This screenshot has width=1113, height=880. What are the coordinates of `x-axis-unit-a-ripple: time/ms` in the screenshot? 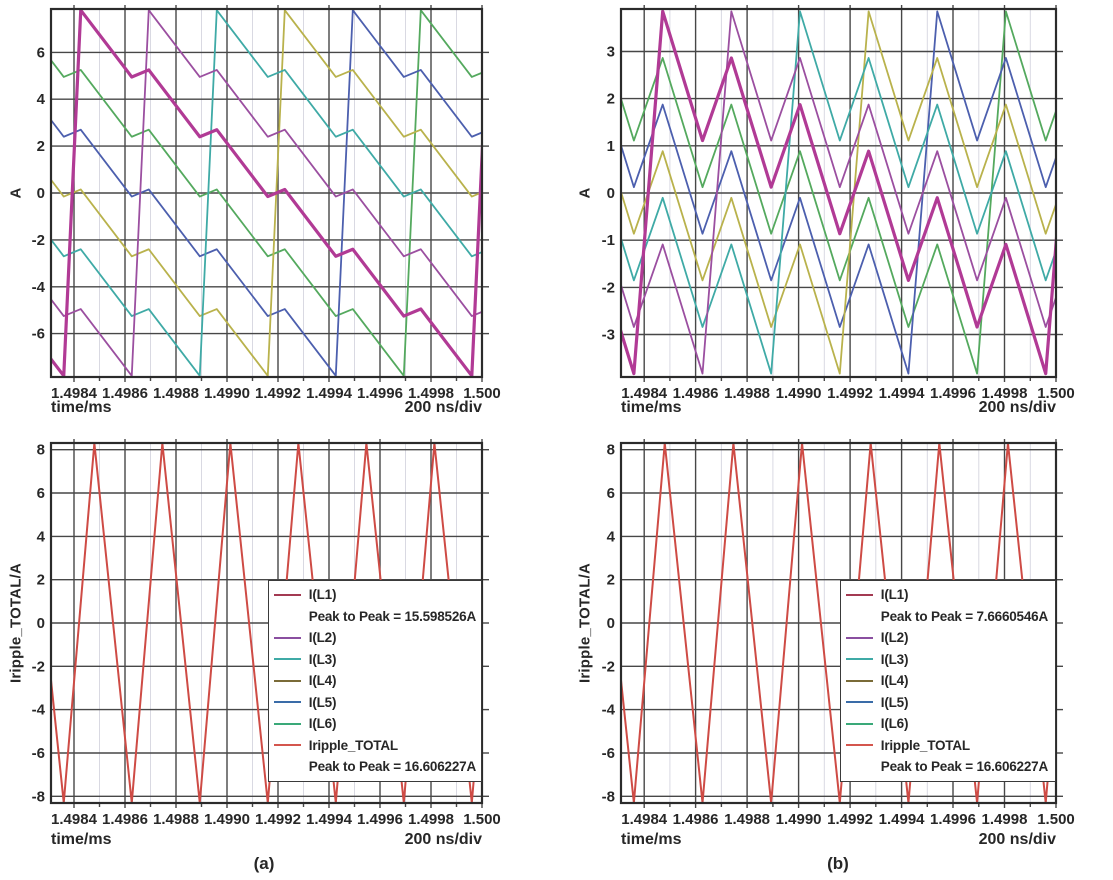 It's located at (81, 839).